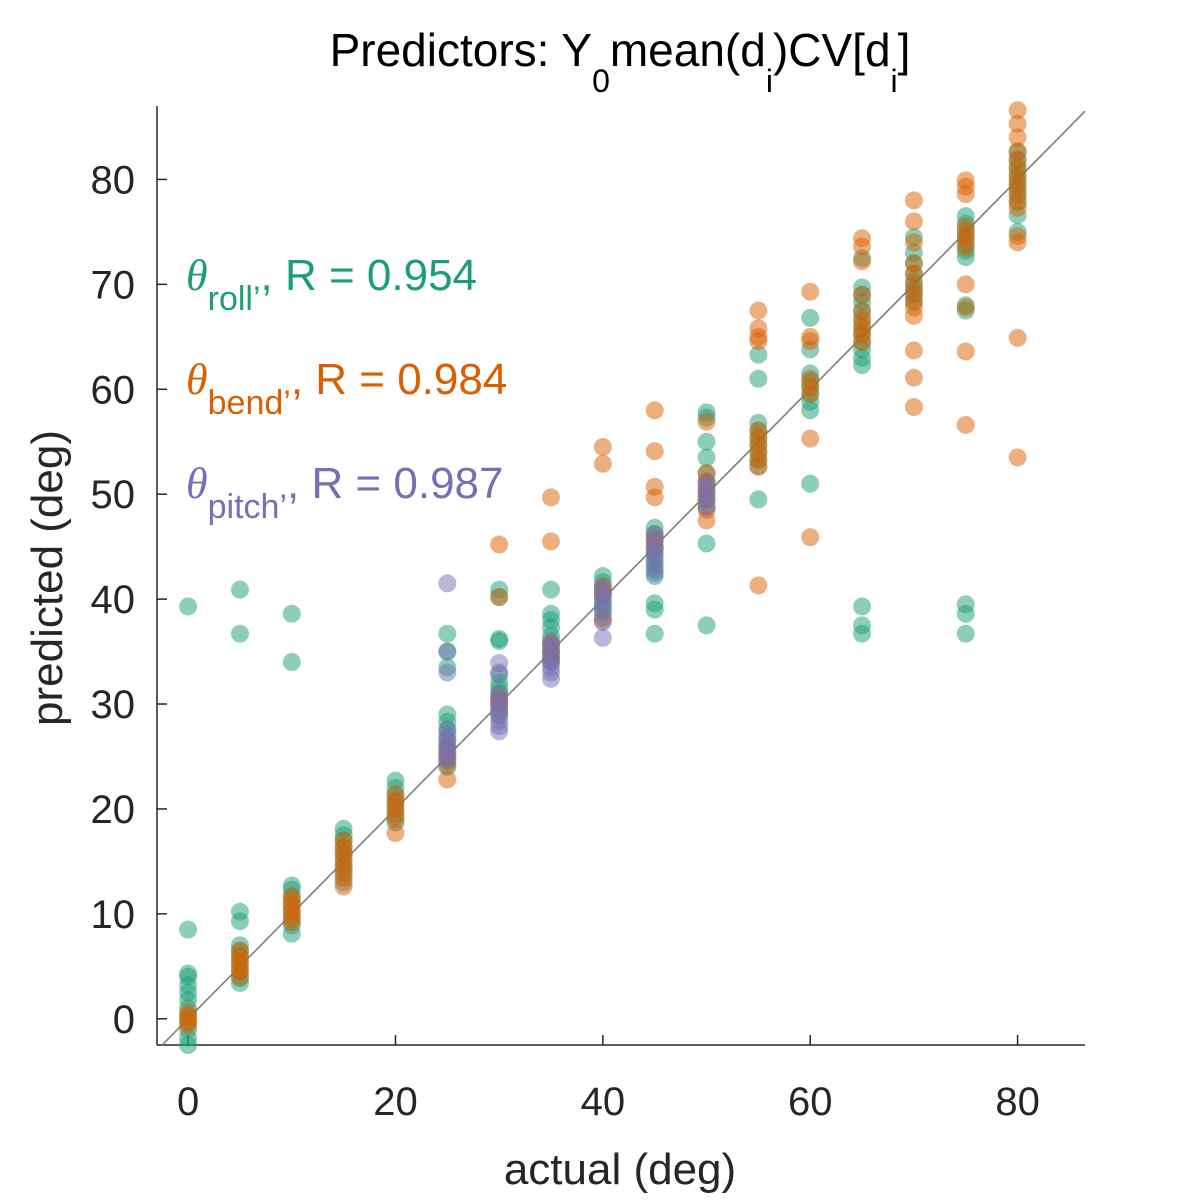  Describe the element at coordinates (113, 600) in the screenshot. I see `y-tick-label: 40` at that location.